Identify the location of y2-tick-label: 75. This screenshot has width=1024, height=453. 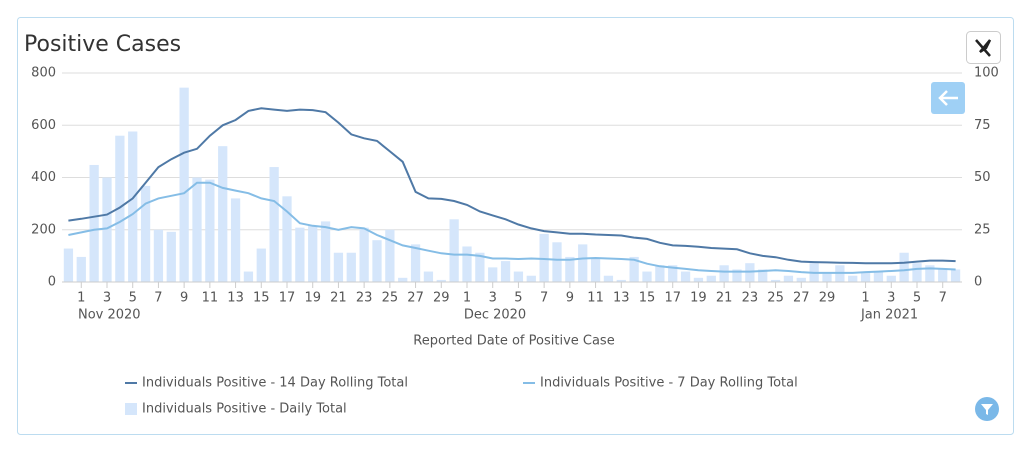
(982, 125).